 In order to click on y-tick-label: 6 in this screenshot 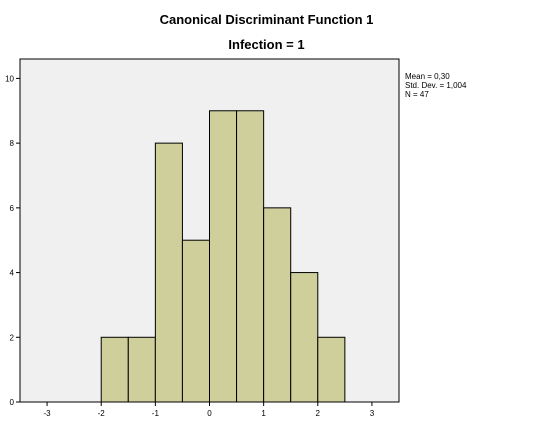, I will do `click(12, 208)`.